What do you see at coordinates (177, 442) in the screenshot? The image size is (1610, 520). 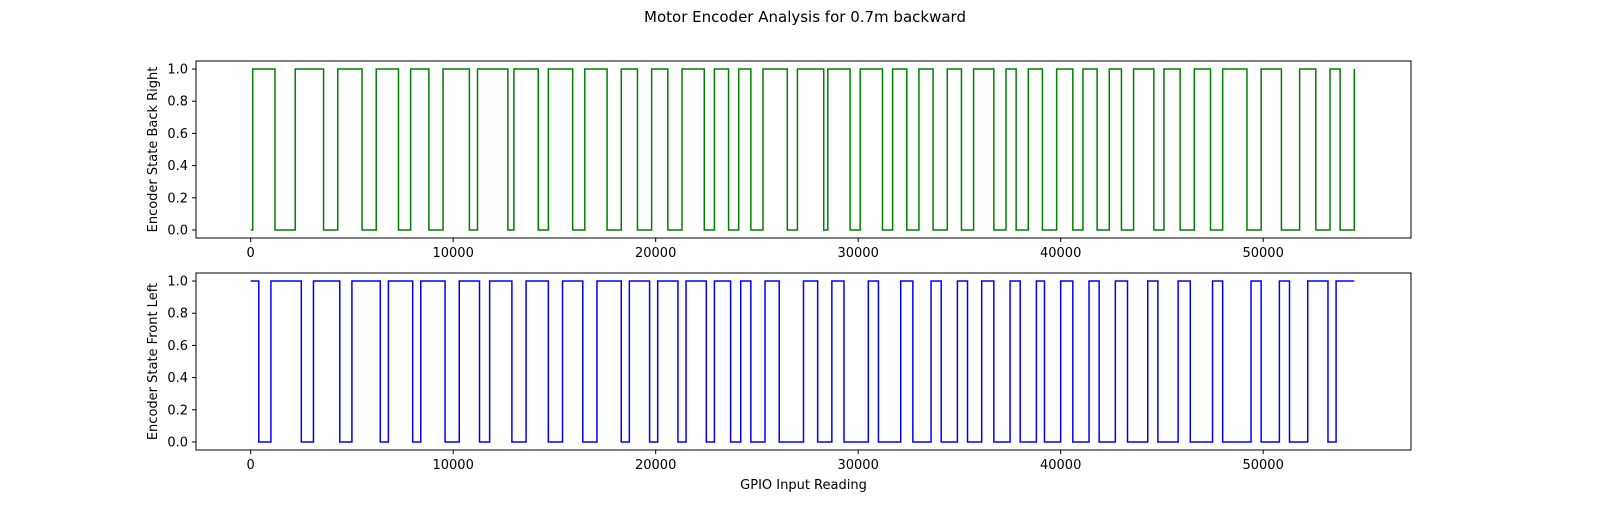 I see `y-tick-label-1-0: 0.0` at bounding box center [177, 442].